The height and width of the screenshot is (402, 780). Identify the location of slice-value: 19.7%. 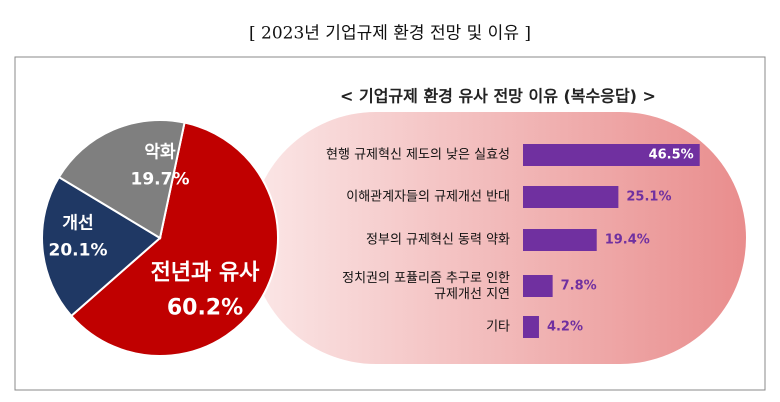
(160, 179).